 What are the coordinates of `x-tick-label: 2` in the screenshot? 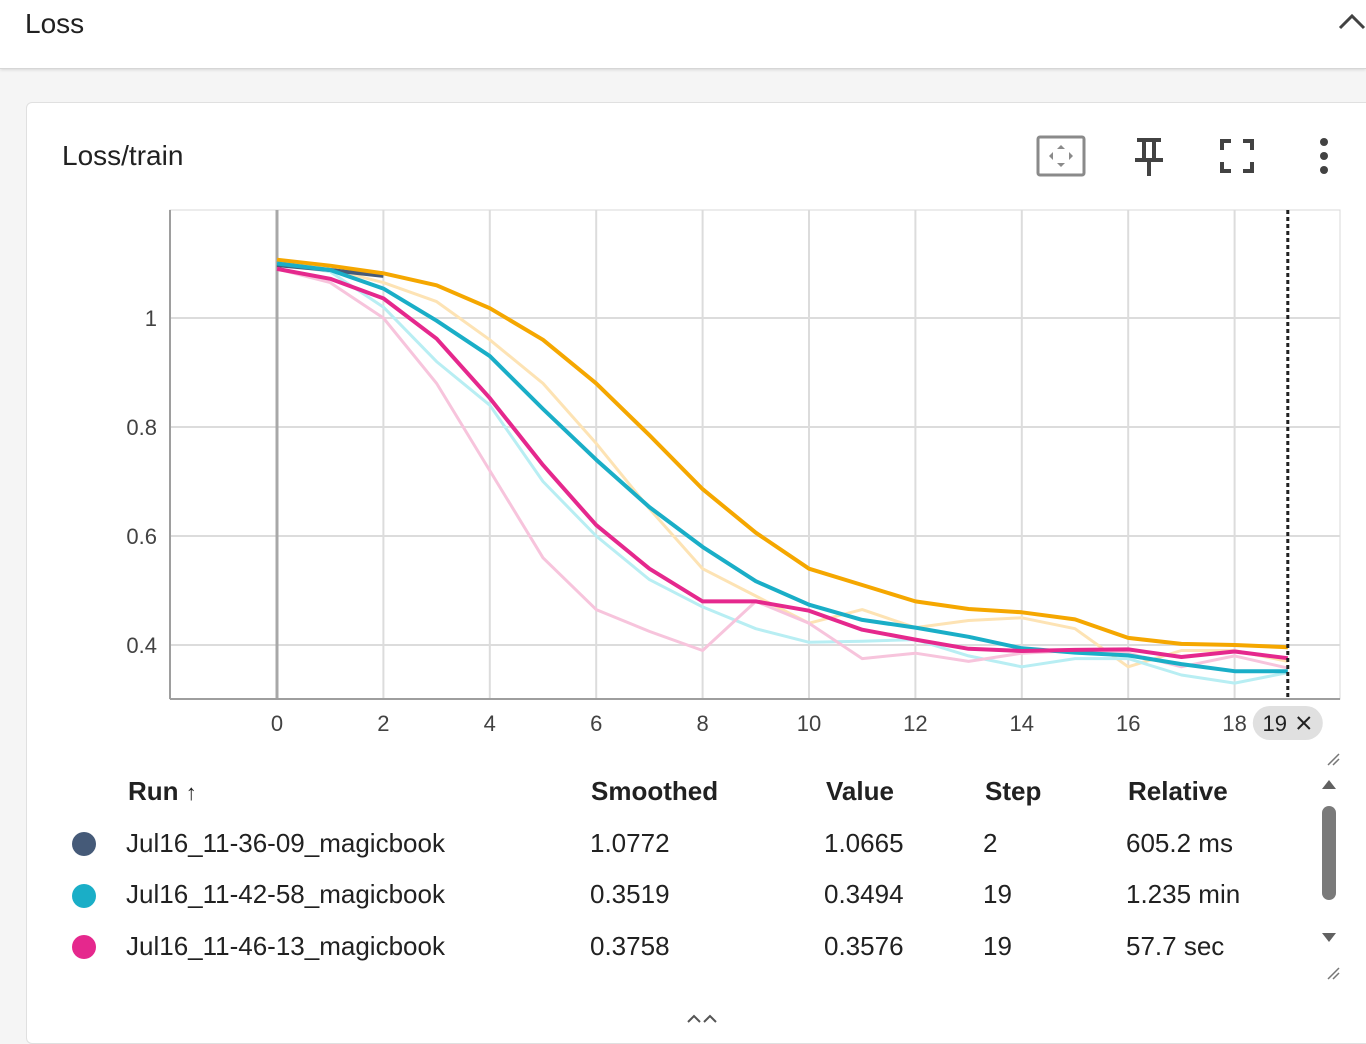 It's located at (383, 723).